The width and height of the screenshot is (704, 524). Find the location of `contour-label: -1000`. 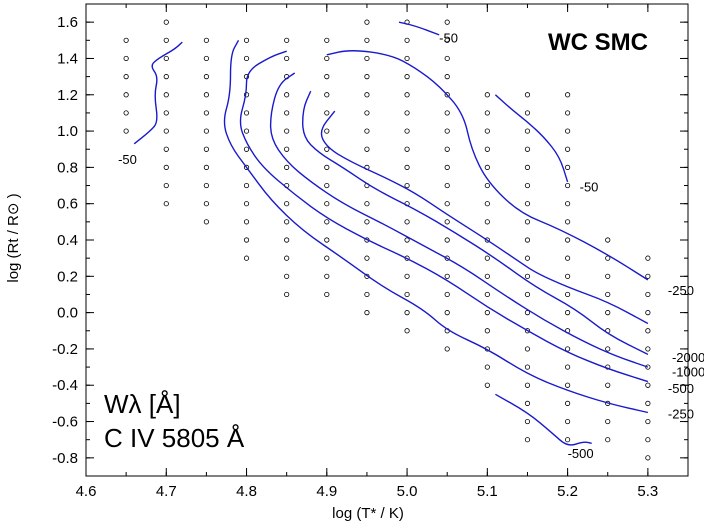

contour-label: -1000 is located at coordinates (688, 372).